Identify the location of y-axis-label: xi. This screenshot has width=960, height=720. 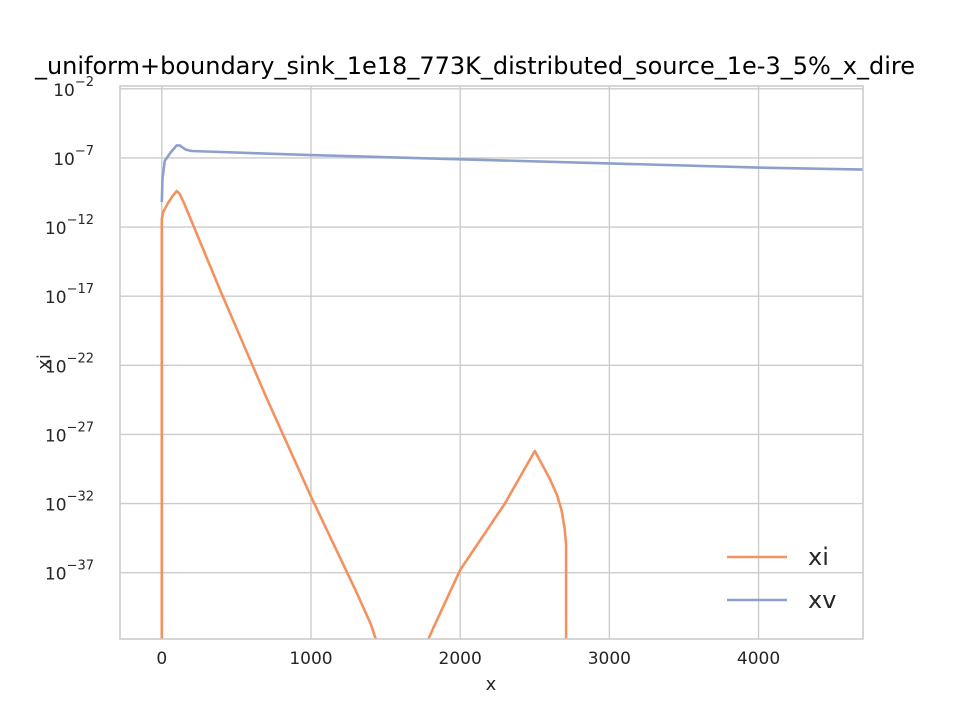
(44, 362).